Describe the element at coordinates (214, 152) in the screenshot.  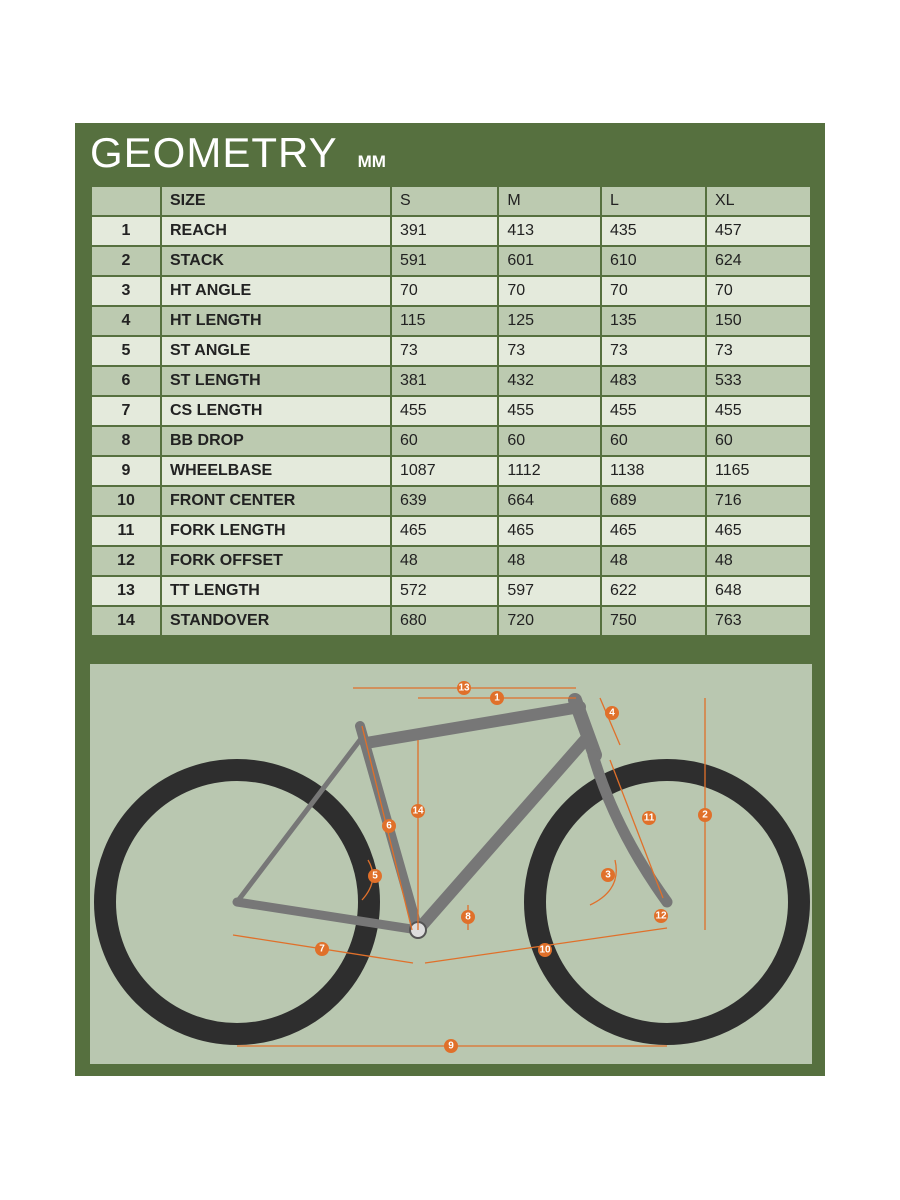
I see `title-text: GEOMETRY` at that location.